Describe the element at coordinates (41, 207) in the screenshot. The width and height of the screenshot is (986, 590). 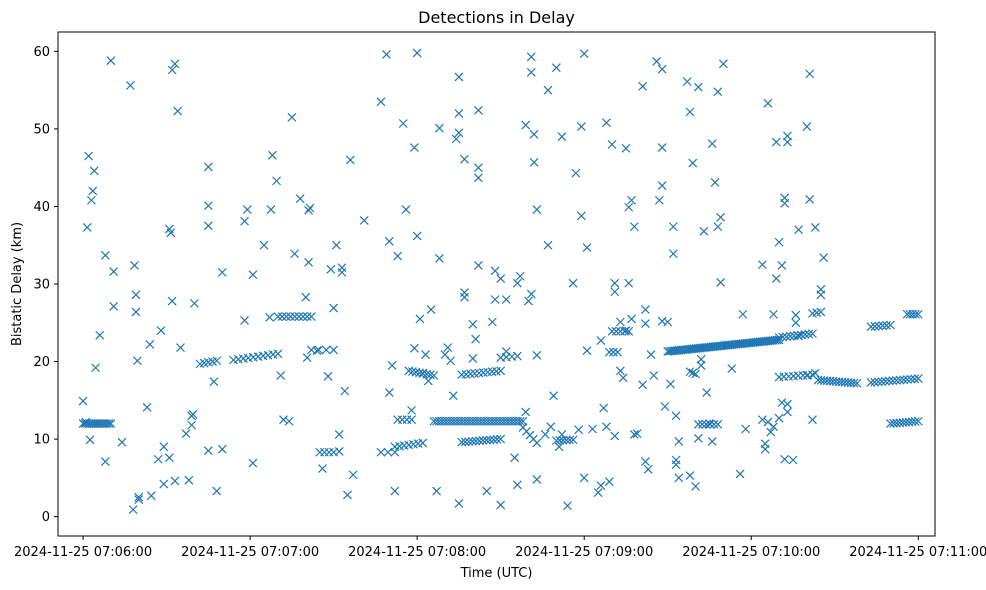
I see `y-tick-label: 40` at that location.